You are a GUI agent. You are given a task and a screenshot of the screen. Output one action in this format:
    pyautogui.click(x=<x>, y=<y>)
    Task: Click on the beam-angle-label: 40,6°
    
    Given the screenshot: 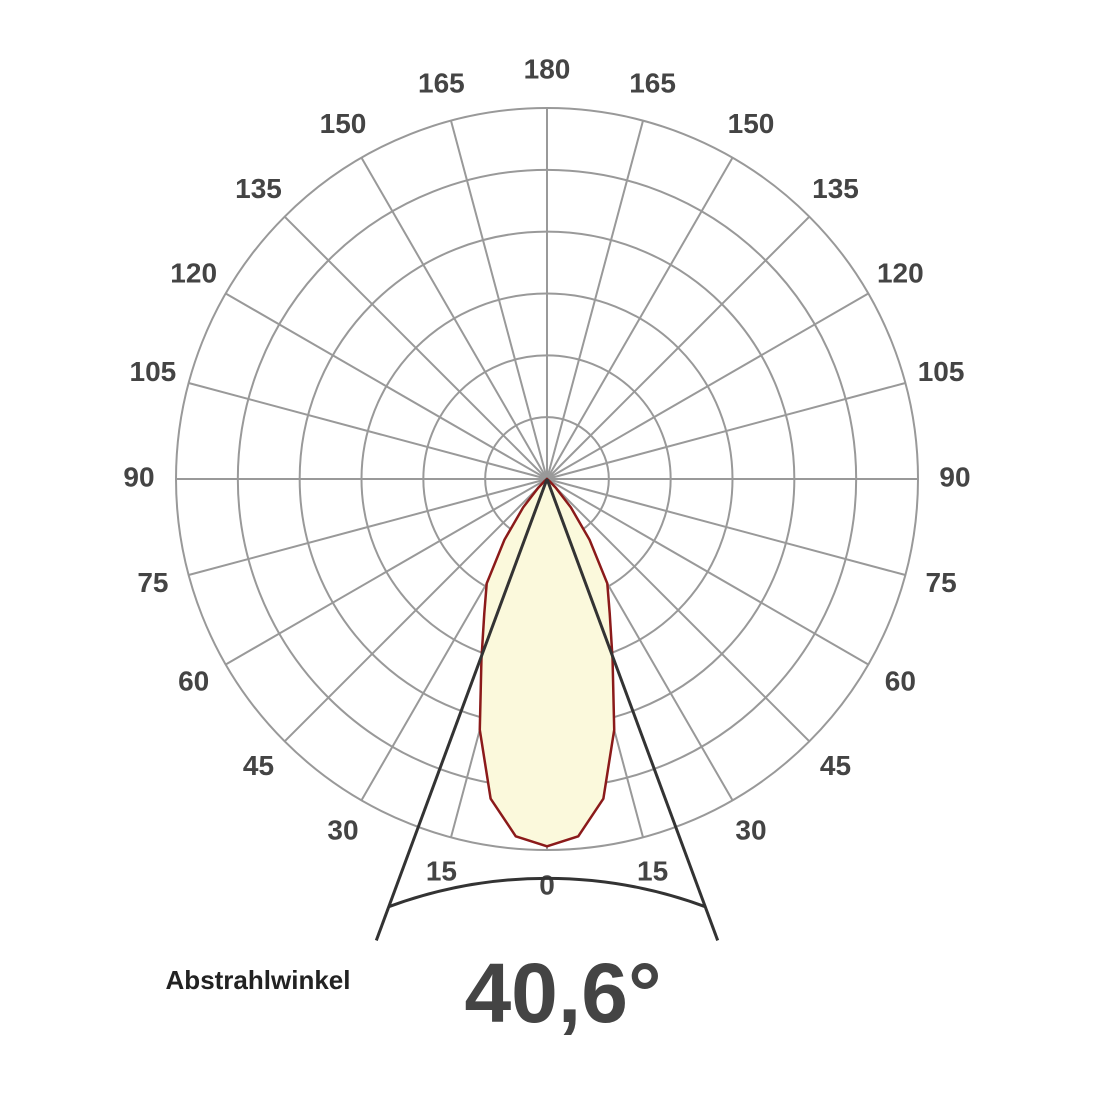 What is the action you would take?
    pyautogui.click(x=562, y=993)
    